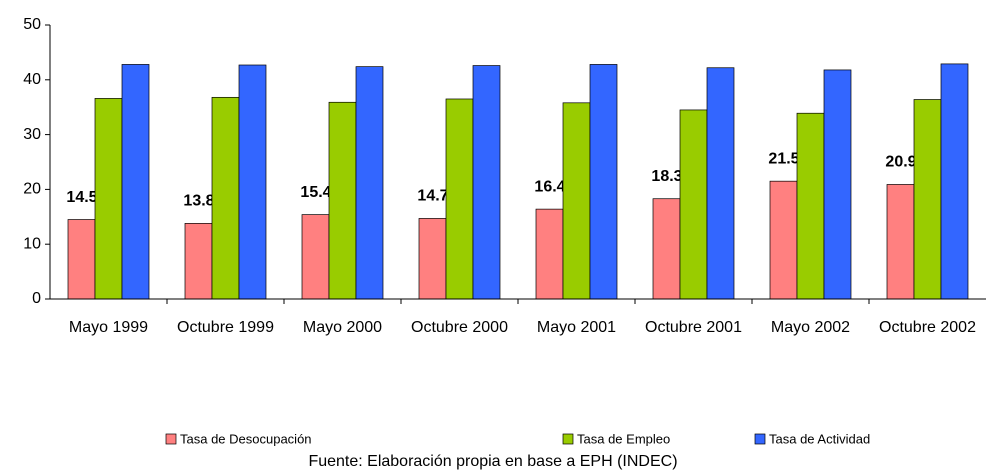 Image resolution: width=987 pixels, height=476 pixels. Describe the element at coordinates (225, 327) in the screenshot. I see `x-tick-label: Octubre 1999` at that location.